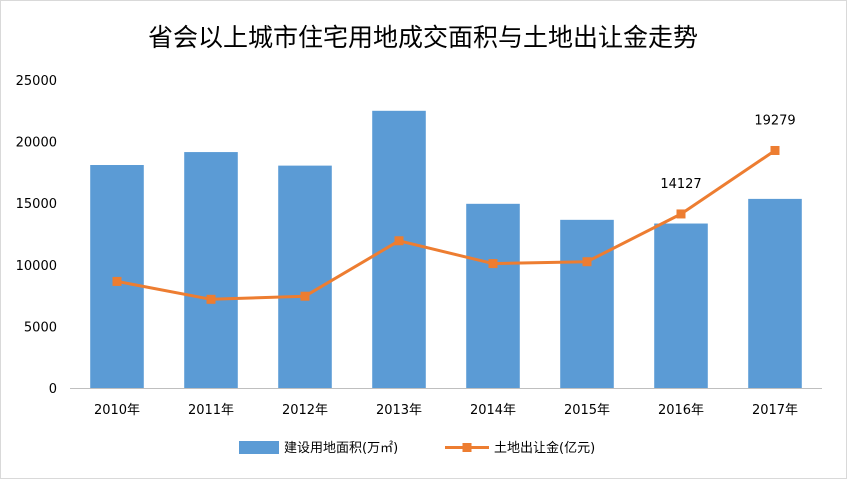 This screenshot has width=847, height=479. What do you see at coordinates (117, 410) in the screenshot?
I see `x-tick-label: 2010年` at bounding box center [117, 410].